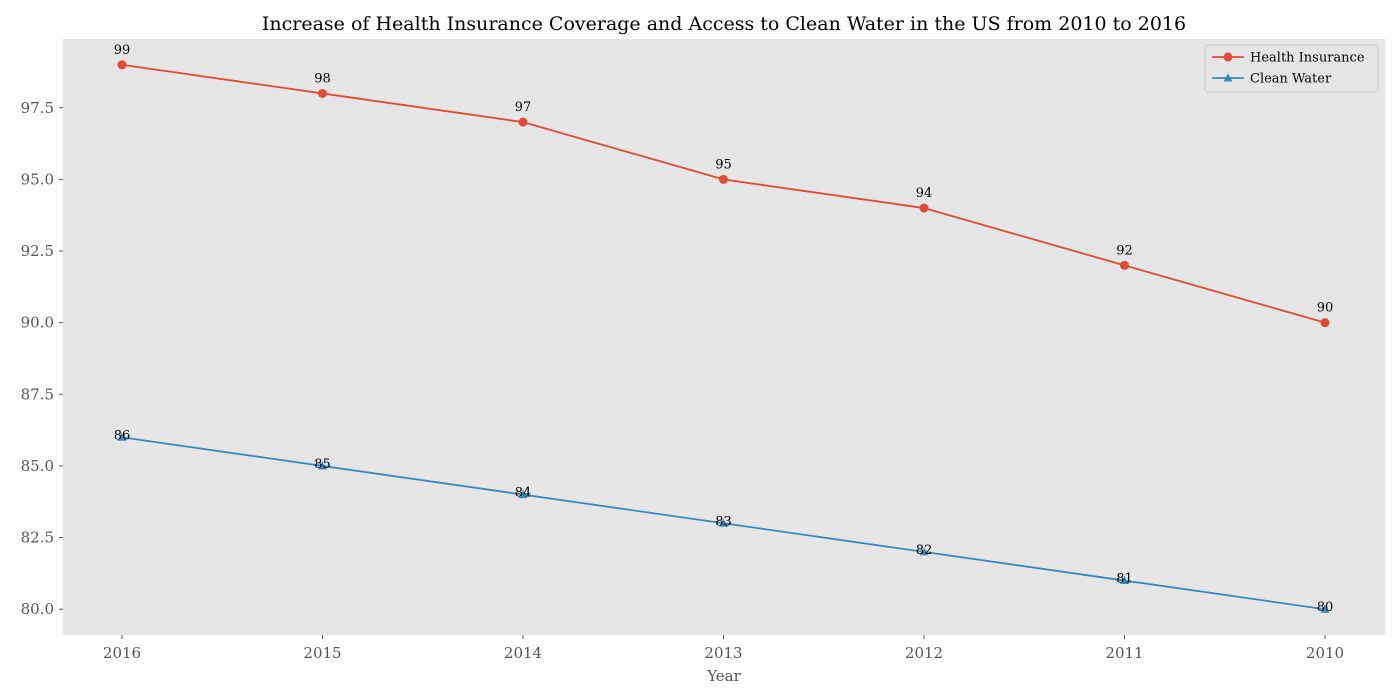  What do you see at coordinates (723, 676) in the screenshot?
I see `x-axis-label: Year` at bounding box center [723, 676].